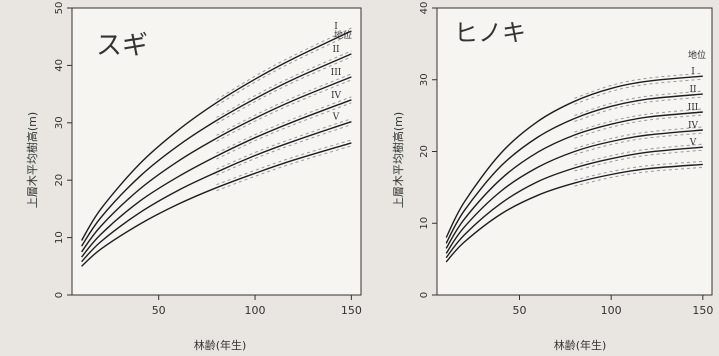 The image size is (719, 356). I want to click on y-tick-label: 50, so click(59, 8).